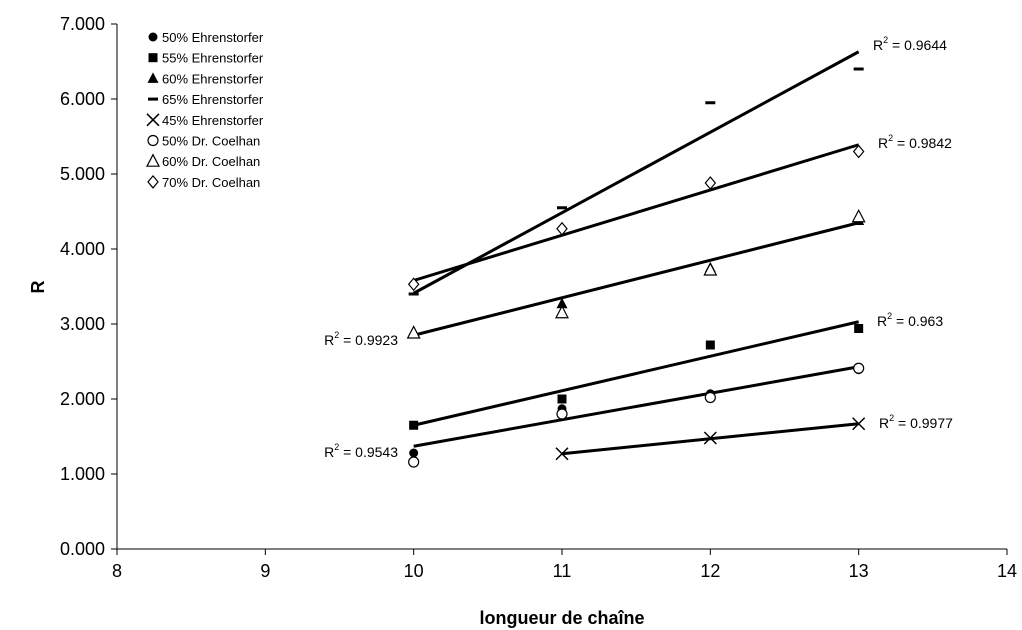 The width and height of the screenshot is (1022, 630). I want to click on y-tick-label: 6.000, so click(82, 99).